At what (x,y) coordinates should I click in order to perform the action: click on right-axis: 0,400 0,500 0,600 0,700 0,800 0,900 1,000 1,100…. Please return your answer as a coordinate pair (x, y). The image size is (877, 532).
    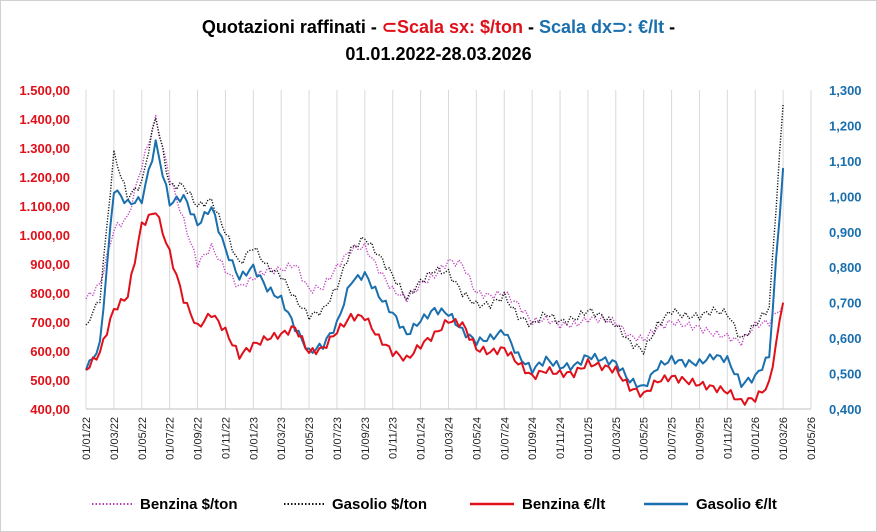
    Looking at the image, I should click on (845, 250).